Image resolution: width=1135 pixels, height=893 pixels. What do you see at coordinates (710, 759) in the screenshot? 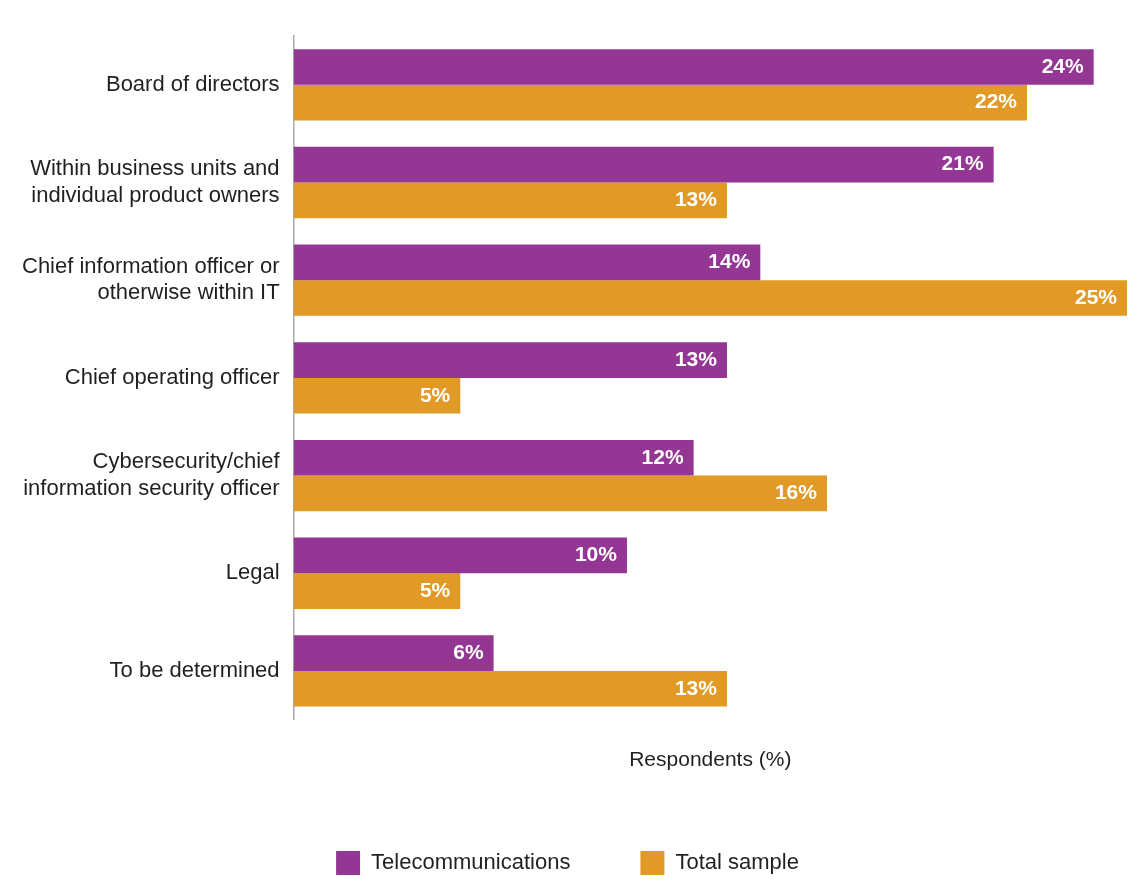
I see `x-axis-title: Respondents (%)` at bounding box center [710, 759].